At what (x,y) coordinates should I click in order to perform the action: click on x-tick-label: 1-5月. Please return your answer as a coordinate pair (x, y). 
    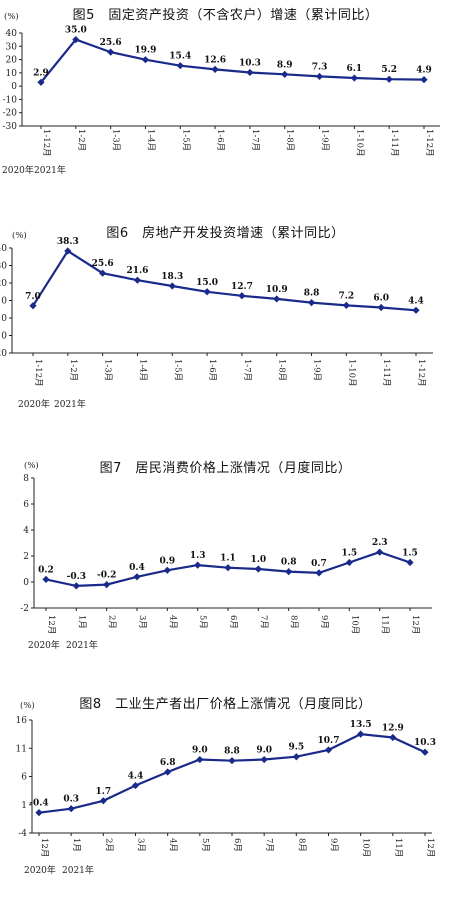
    Looking at the image, I should click on (185, 140).